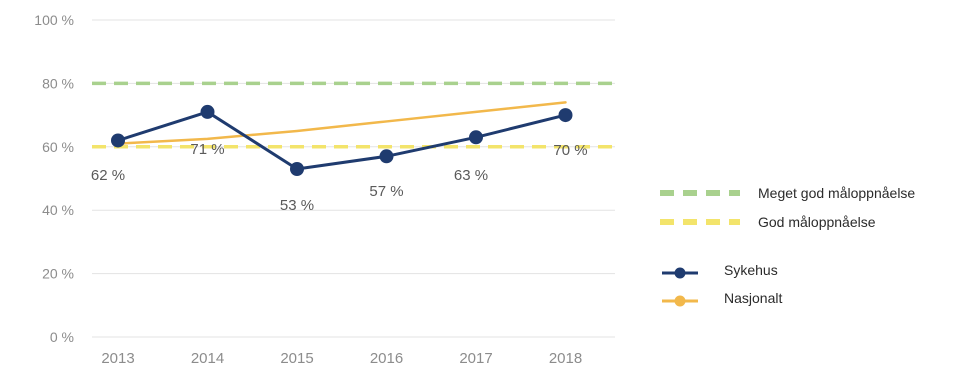 The width and height of the screenshot is (965, 373). What do you see at coordinates (565, 358) in the screenshot?
I see `x-tick-label: 2018` at bounding box center [565, 358].